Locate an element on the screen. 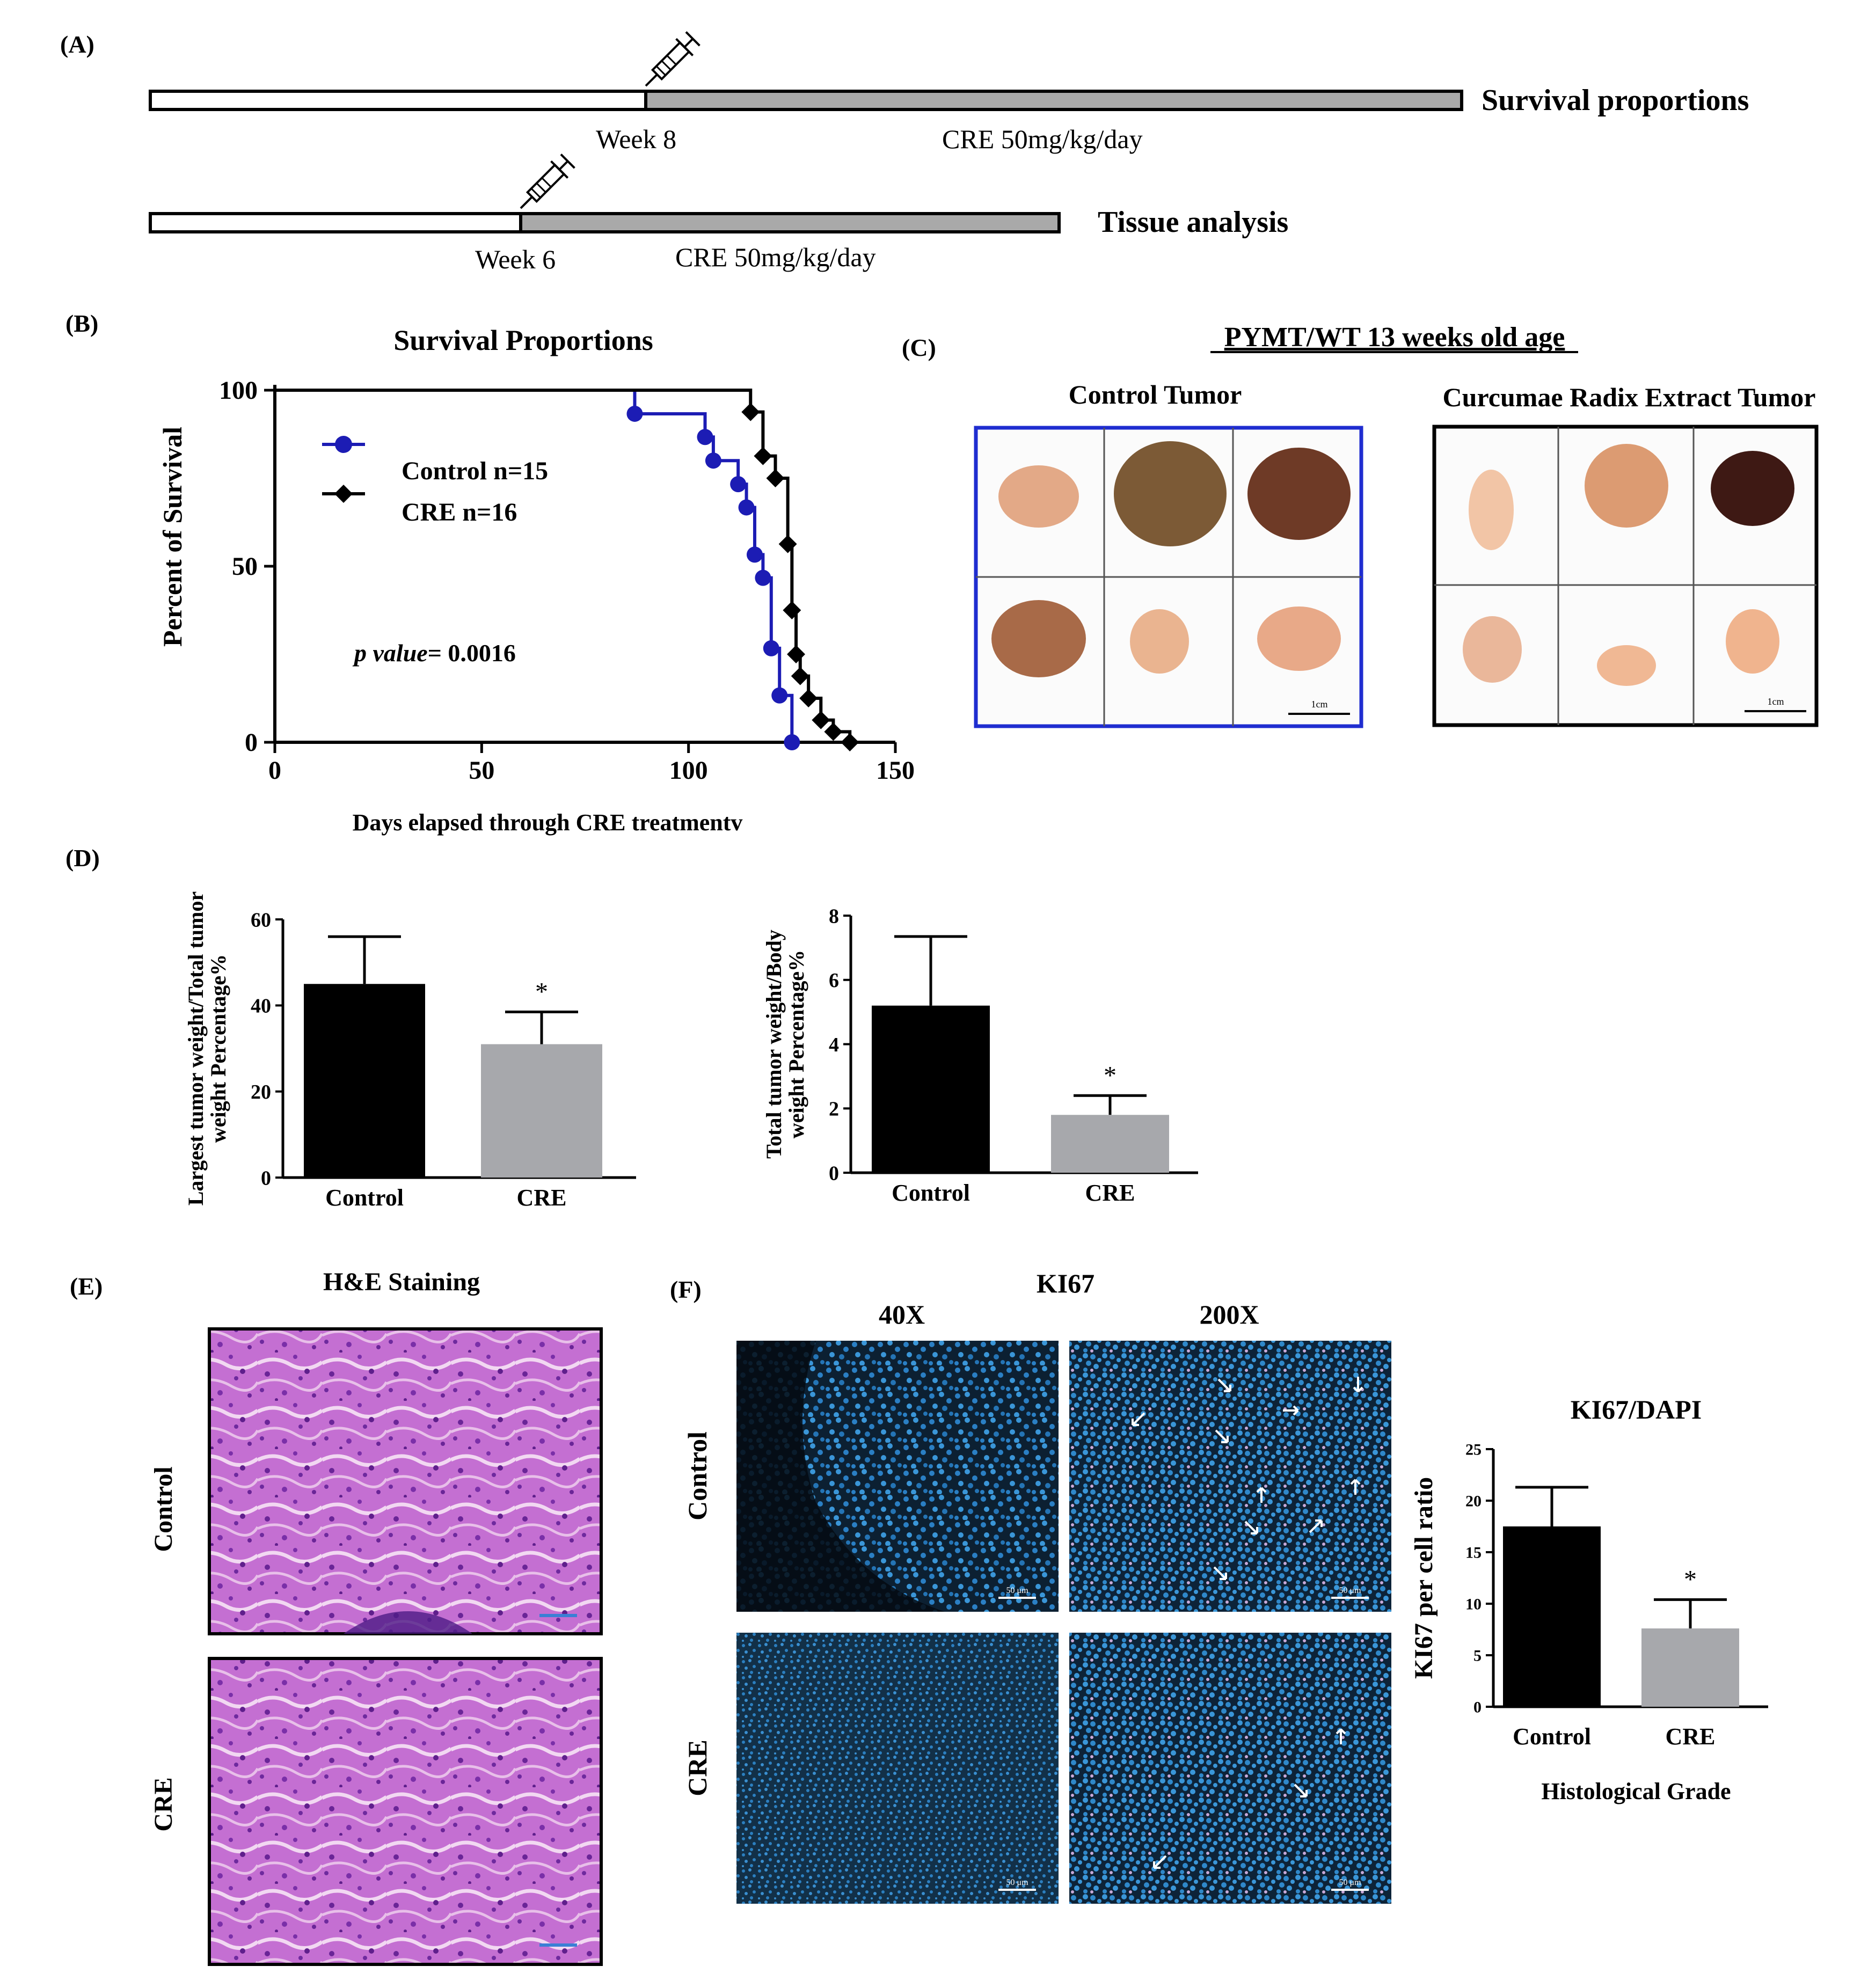 The width and height of the screenshot is (1868, 1988). panel-e: (E) H&E Staining Control CRE is located at coordinates (336, 1617).